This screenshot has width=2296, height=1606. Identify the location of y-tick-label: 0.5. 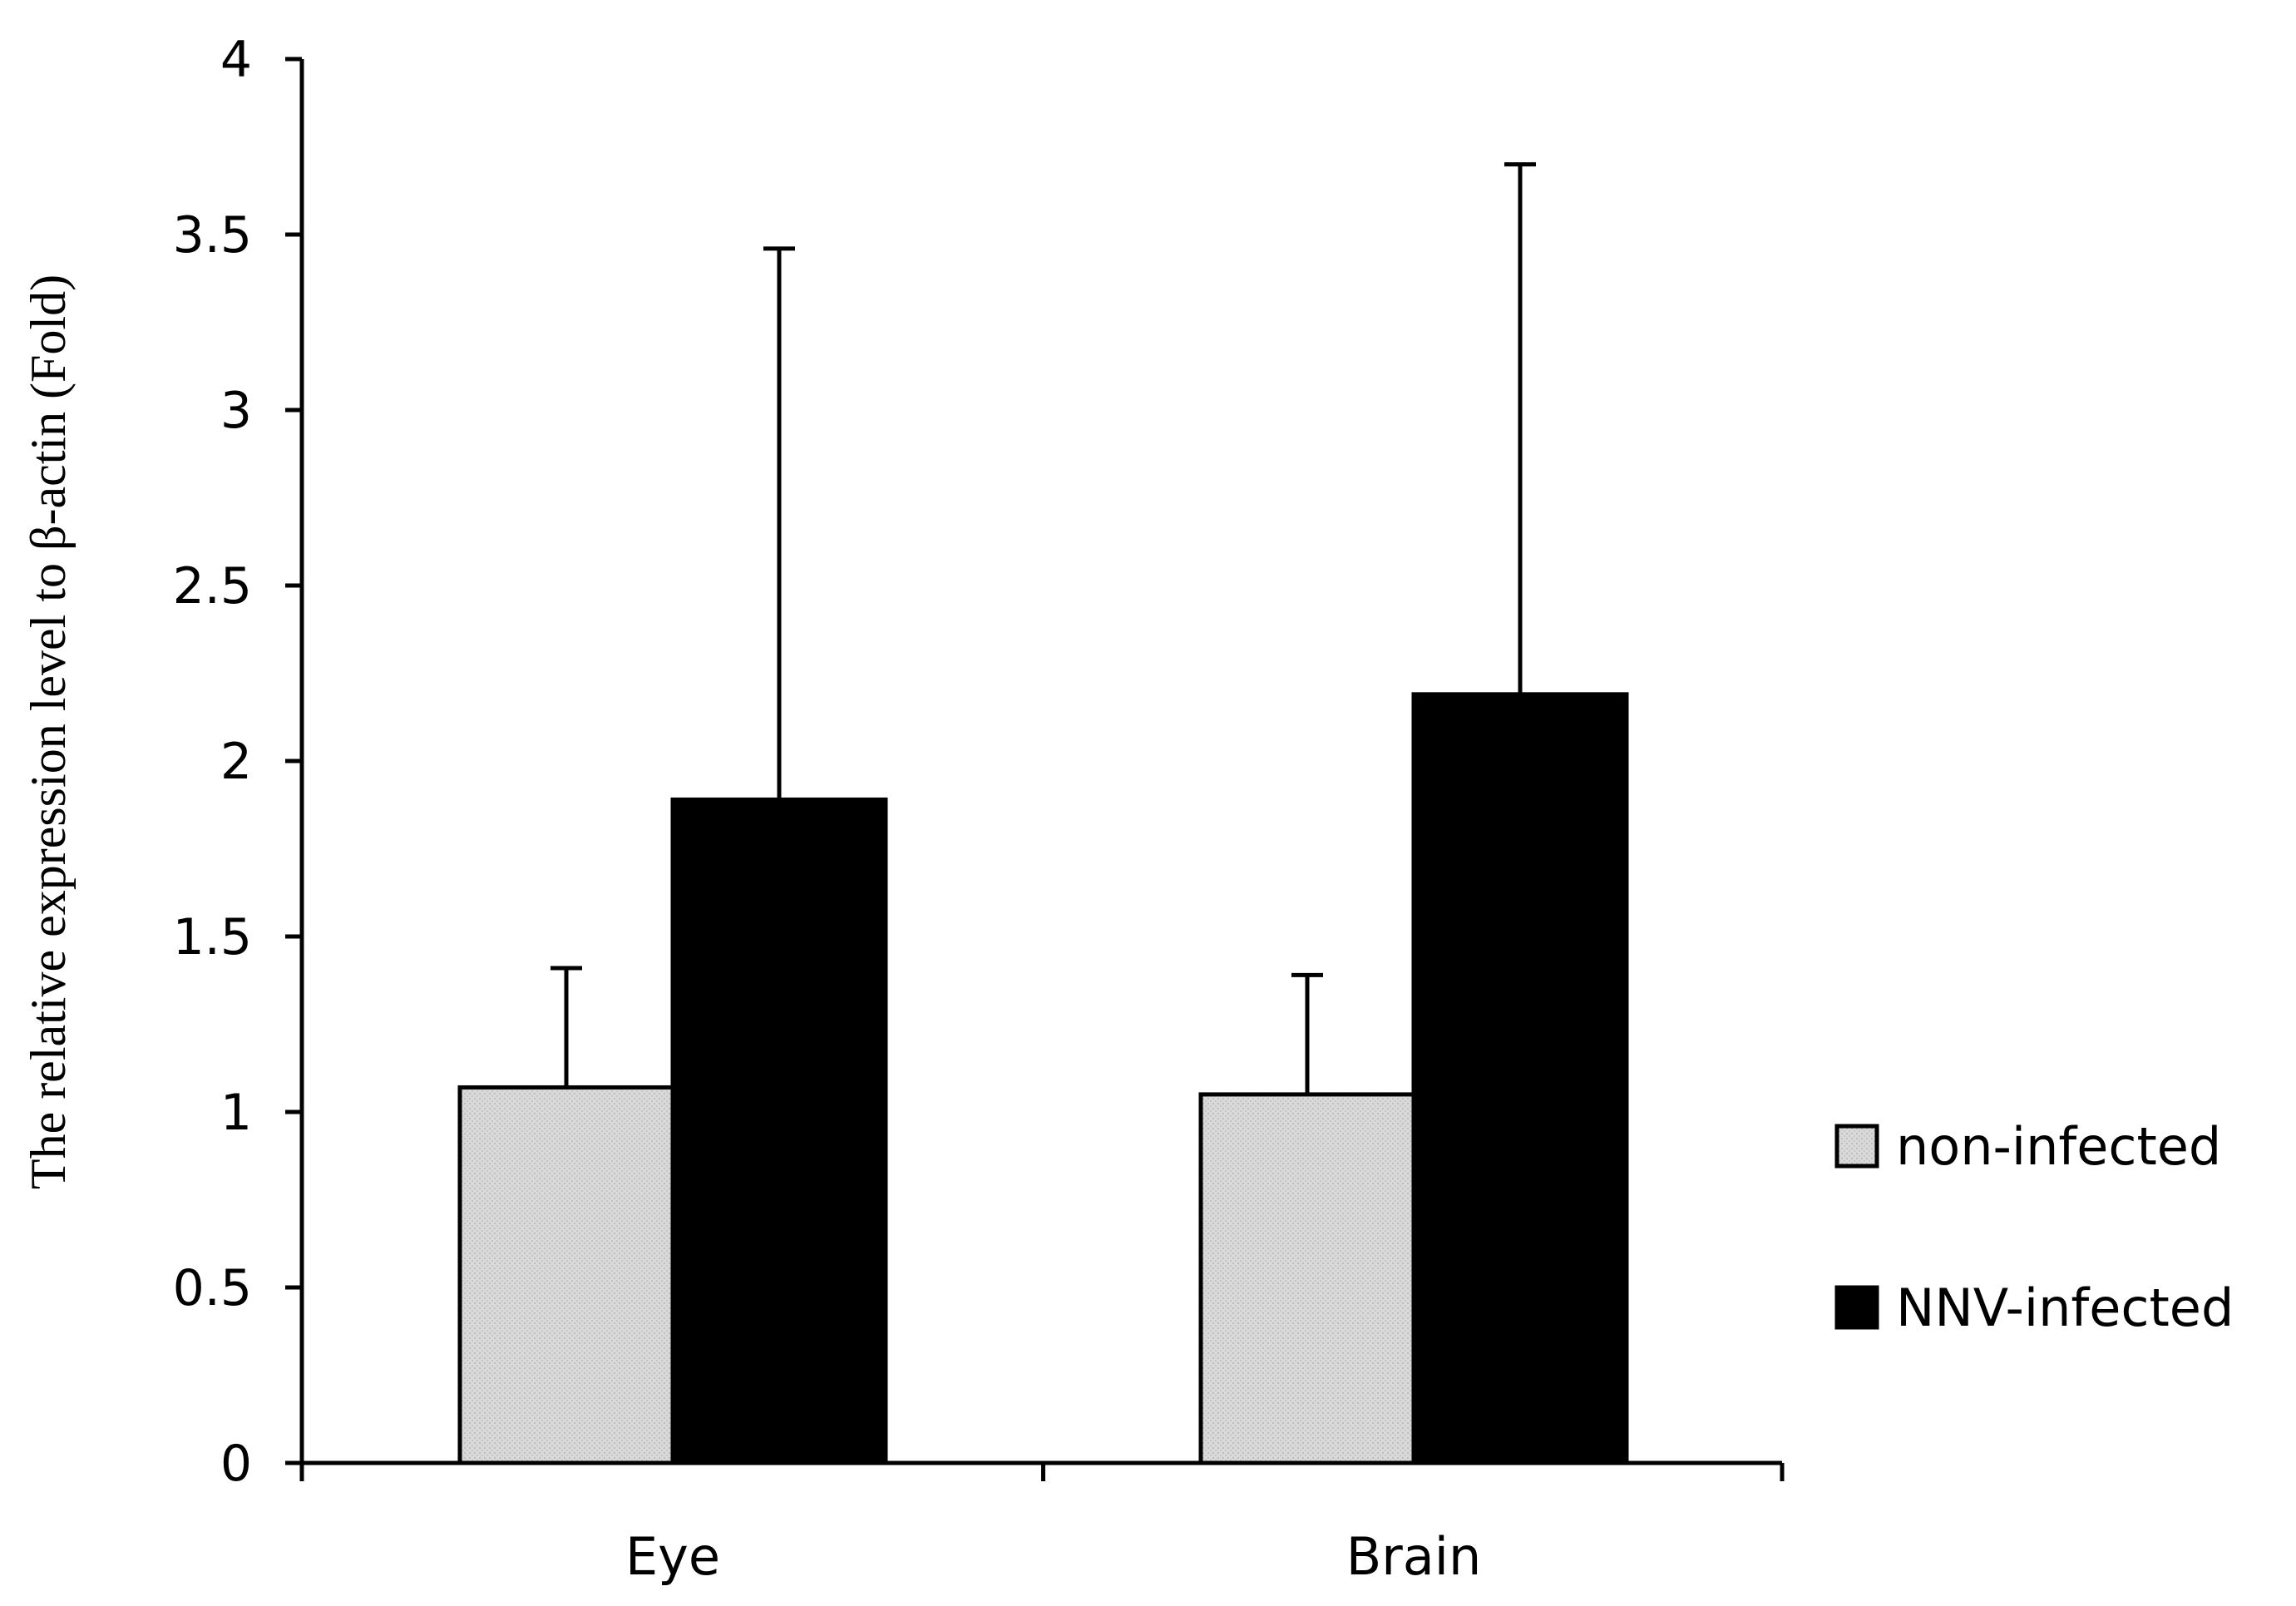
(212, 1288).